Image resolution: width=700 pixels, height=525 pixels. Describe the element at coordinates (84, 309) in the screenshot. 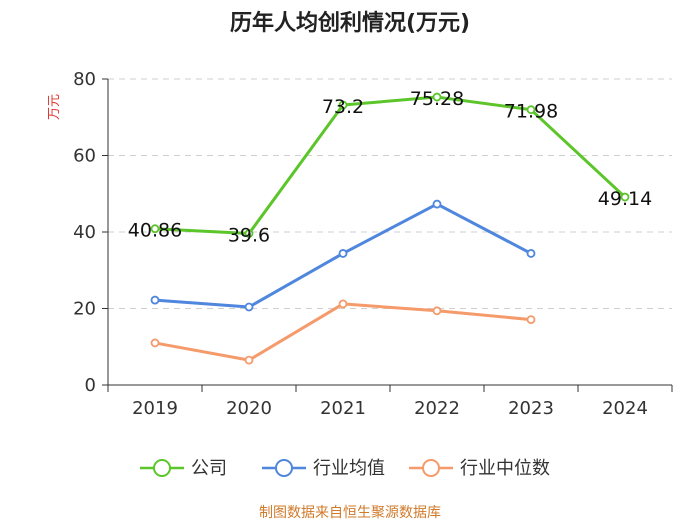

I see `y-tick-label-20: 20` at that location.